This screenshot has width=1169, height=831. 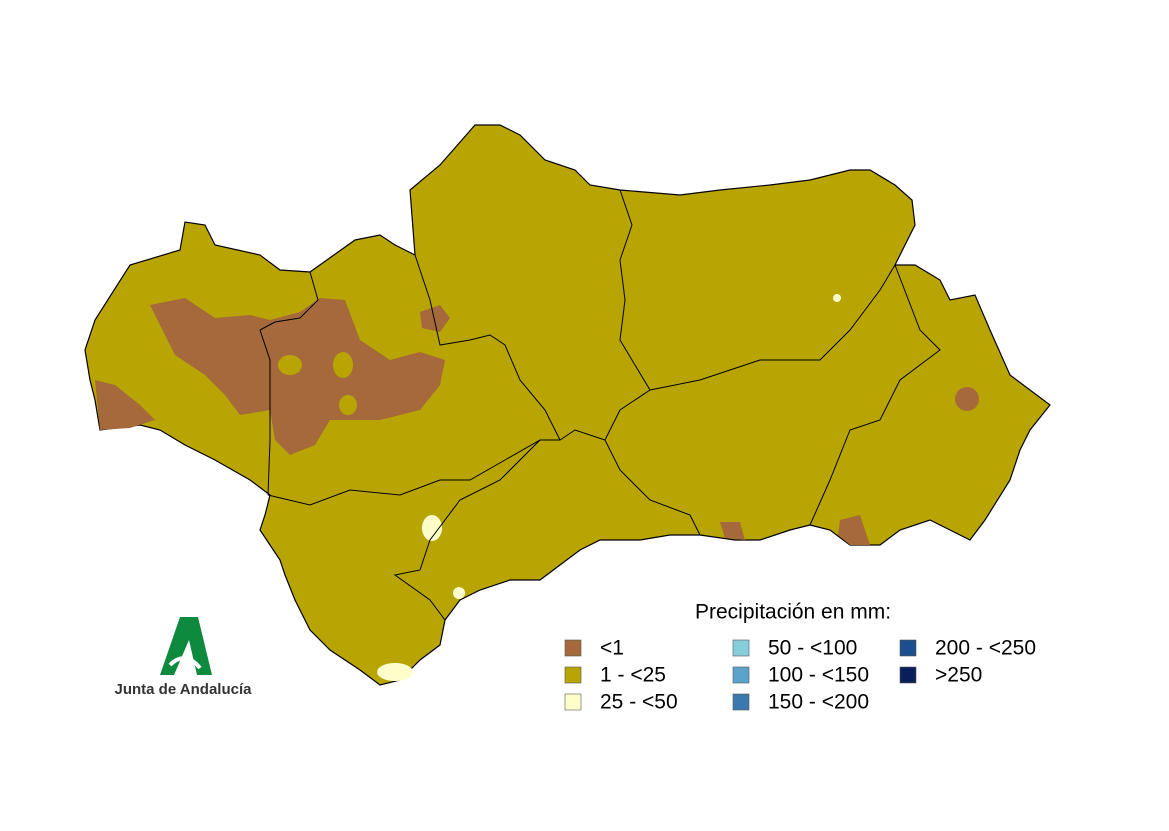 What do you see at coordinates (818, 702) in the screenshot?
I see `legend-label: 150 - <200` at bounding box center [818, 702].